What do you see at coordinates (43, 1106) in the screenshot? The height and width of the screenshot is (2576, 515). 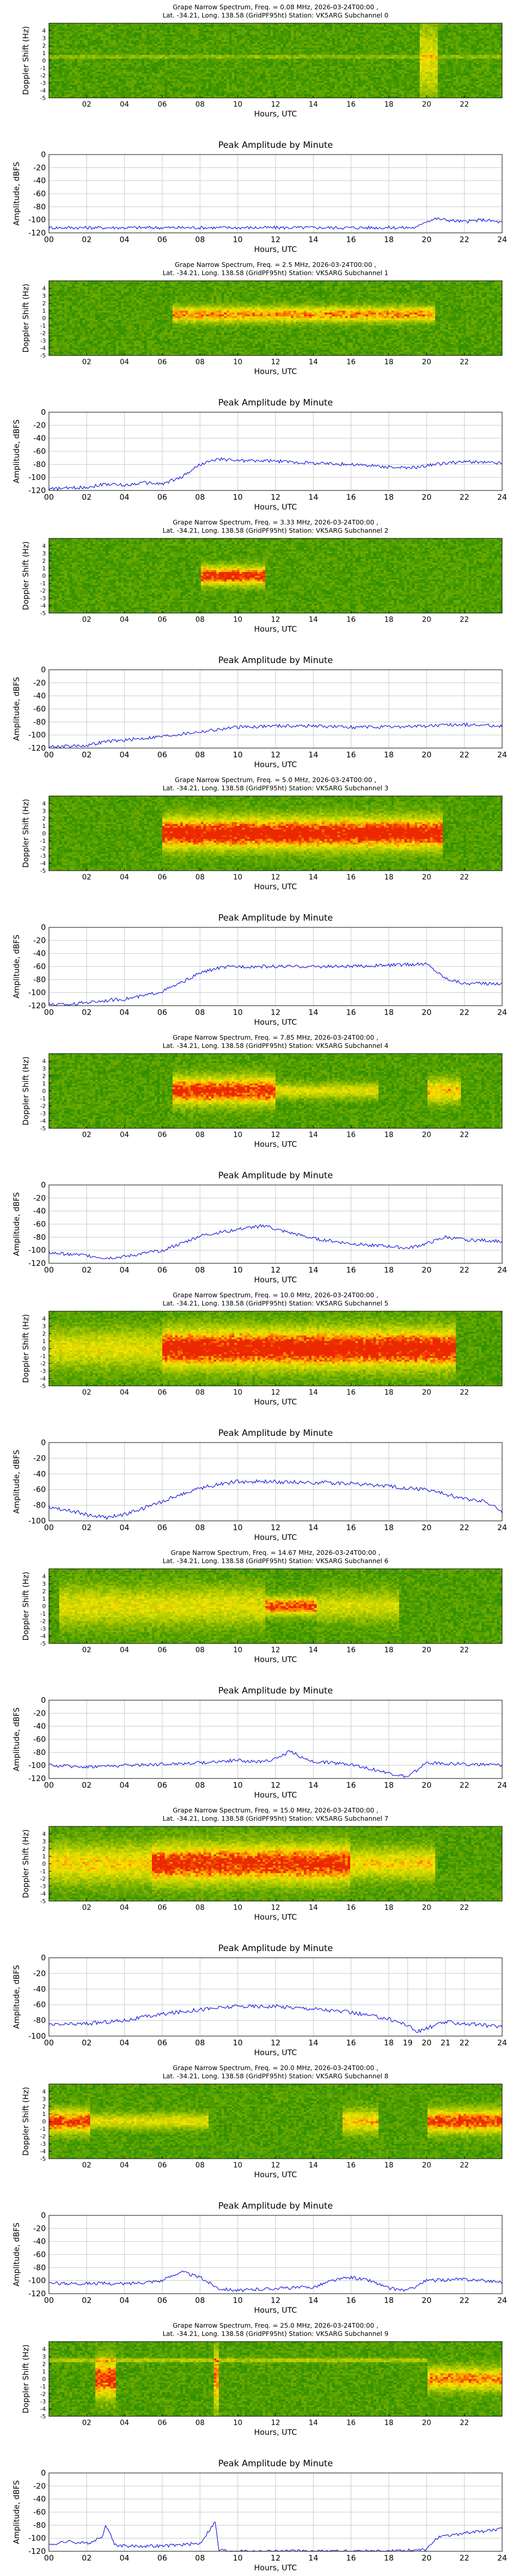 I see `y-tick-label: -2` at bounding box center [43, 1106].